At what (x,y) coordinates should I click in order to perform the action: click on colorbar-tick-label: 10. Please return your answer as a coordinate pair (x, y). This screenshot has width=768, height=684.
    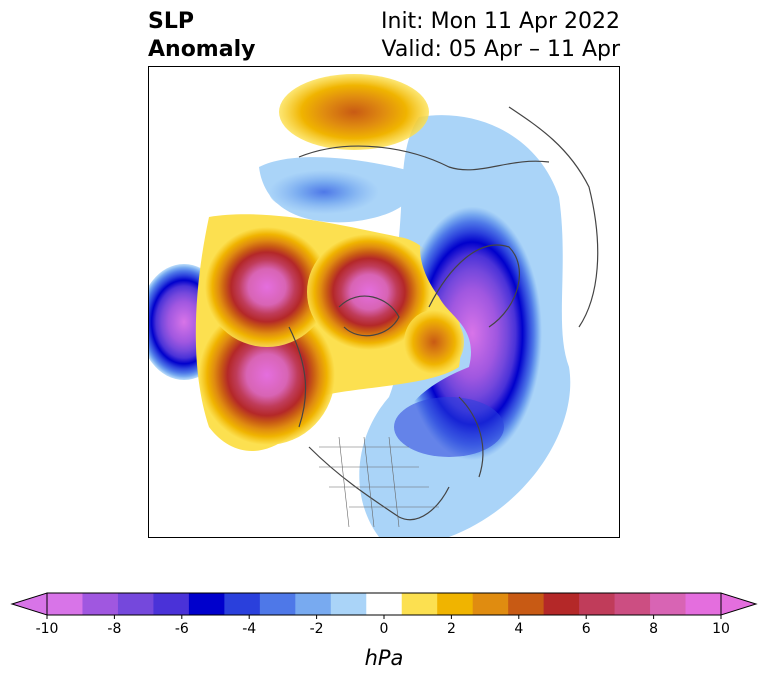
    Looking at the image, I should click on (721, 629).